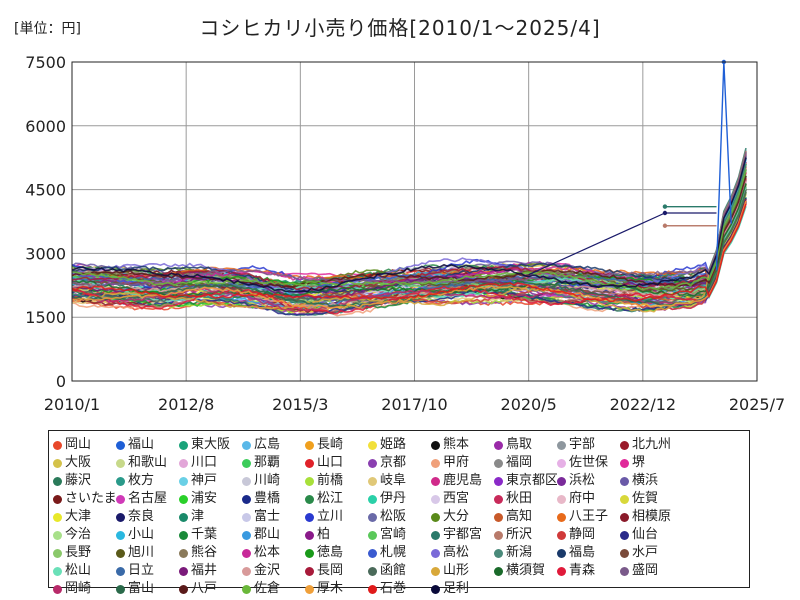  What do you see at coordinates (45, 190) in the screenshot?
I see `y-tick-label: 4500` at bounding box center [45, 190].